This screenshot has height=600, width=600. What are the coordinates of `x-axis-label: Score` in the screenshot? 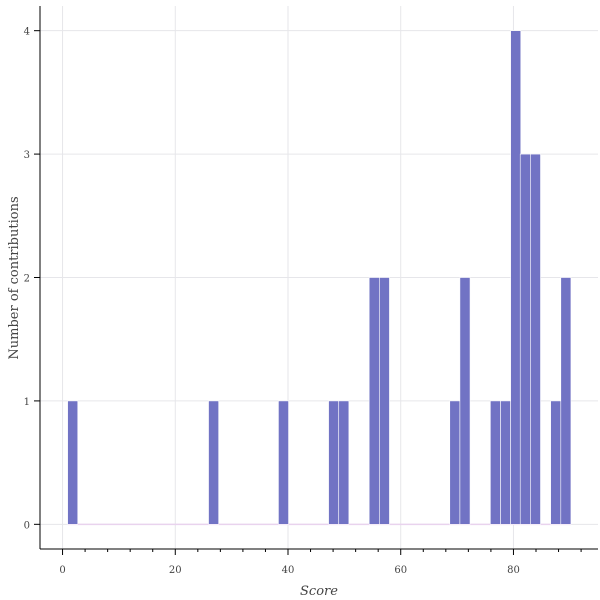 It's located at (319, 591).